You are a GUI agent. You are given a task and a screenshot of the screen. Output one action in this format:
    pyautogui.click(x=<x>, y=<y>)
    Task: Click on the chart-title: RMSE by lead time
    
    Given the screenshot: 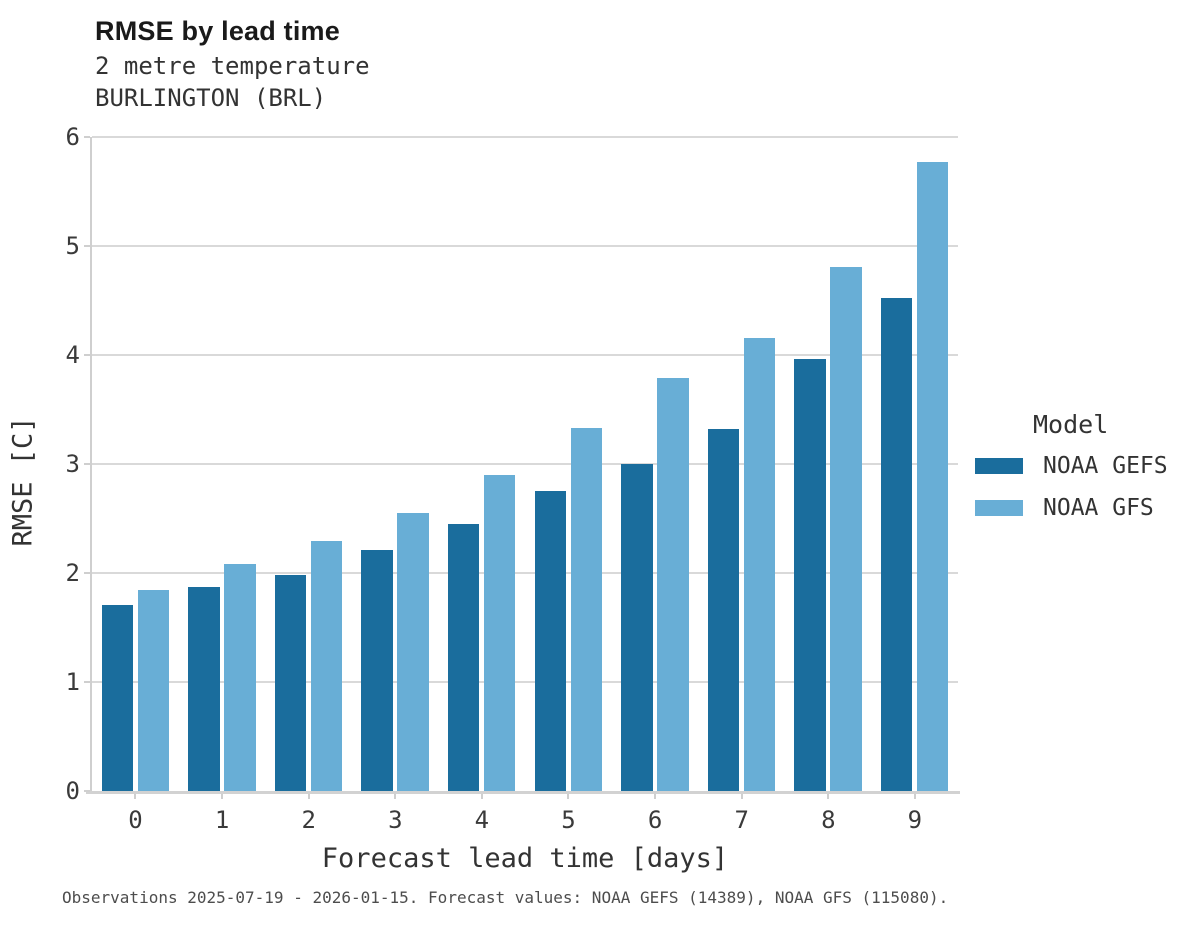 What is the action you would take?
    pyautogui.click(x=217, y=31)
    